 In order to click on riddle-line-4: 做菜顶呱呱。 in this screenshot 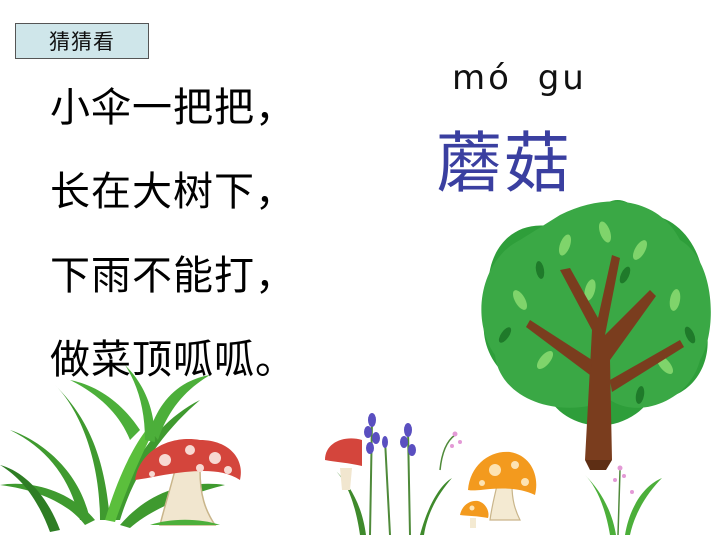, I will do `click(173, 360)`.